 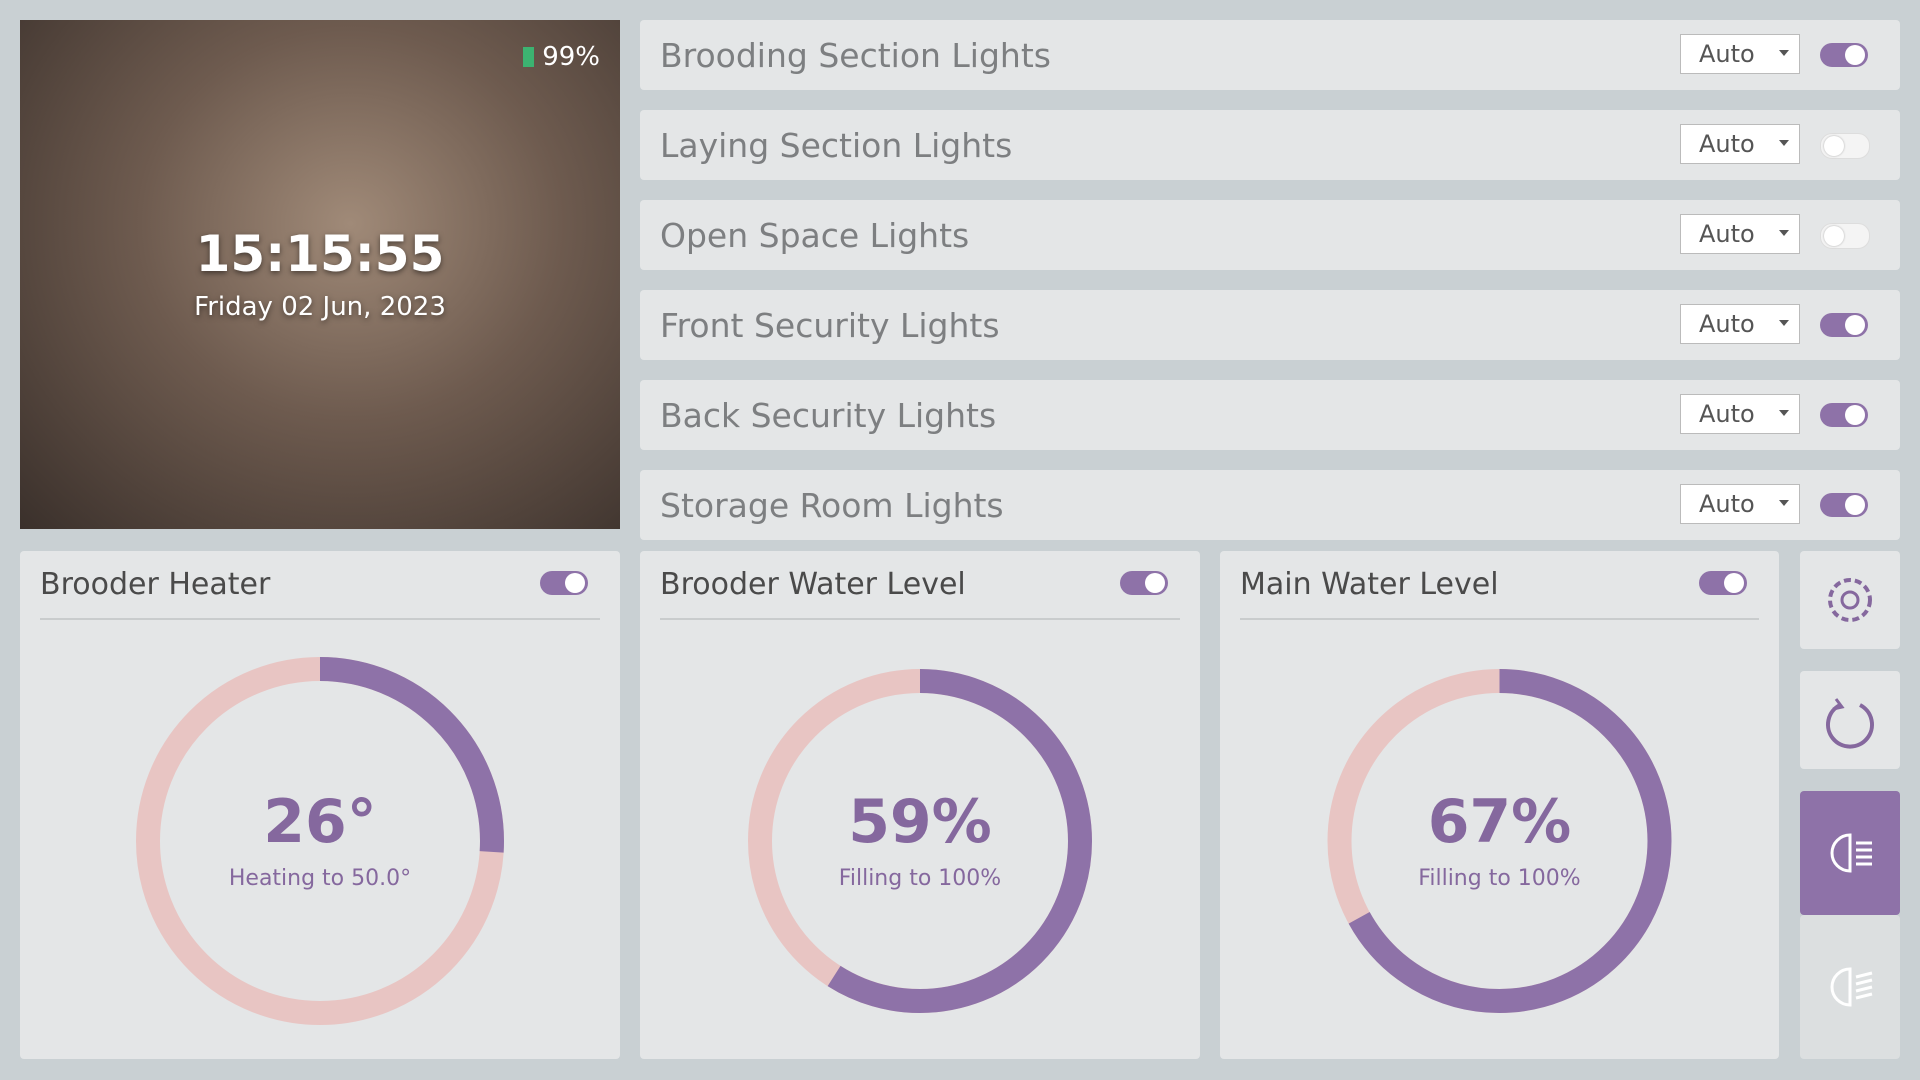 What do you see at coordinates (813, 584) in the screenshot?
I see `gauge-title: Brooder Water Level` at bounding box center [813, 584].